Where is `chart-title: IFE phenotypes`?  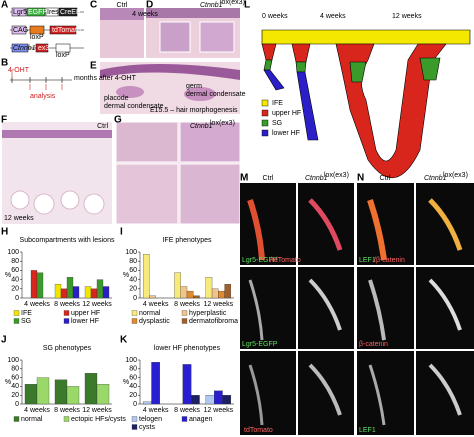 chart-title: IFE phenotypes is located at coordinates (187, 240).